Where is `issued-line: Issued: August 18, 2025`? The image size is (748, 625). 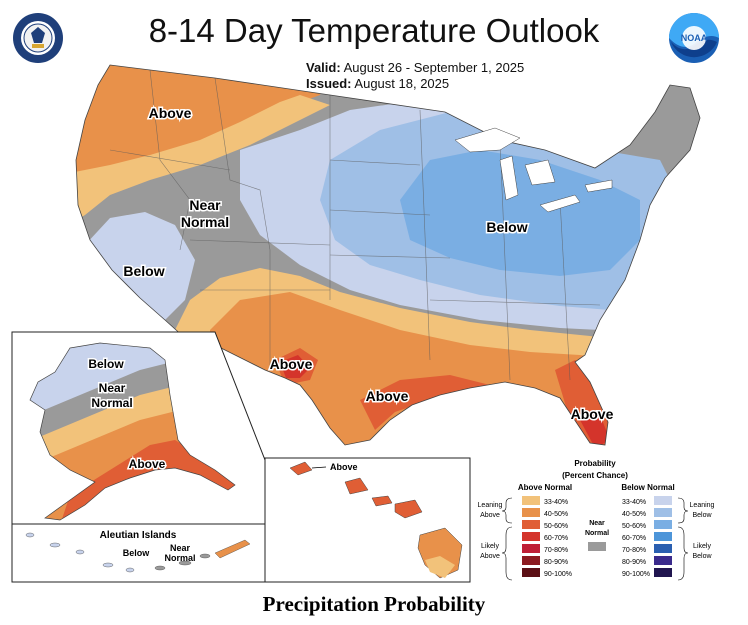
issued-line: Issued: August 18, 2025 is located at coordinates (377, 83).